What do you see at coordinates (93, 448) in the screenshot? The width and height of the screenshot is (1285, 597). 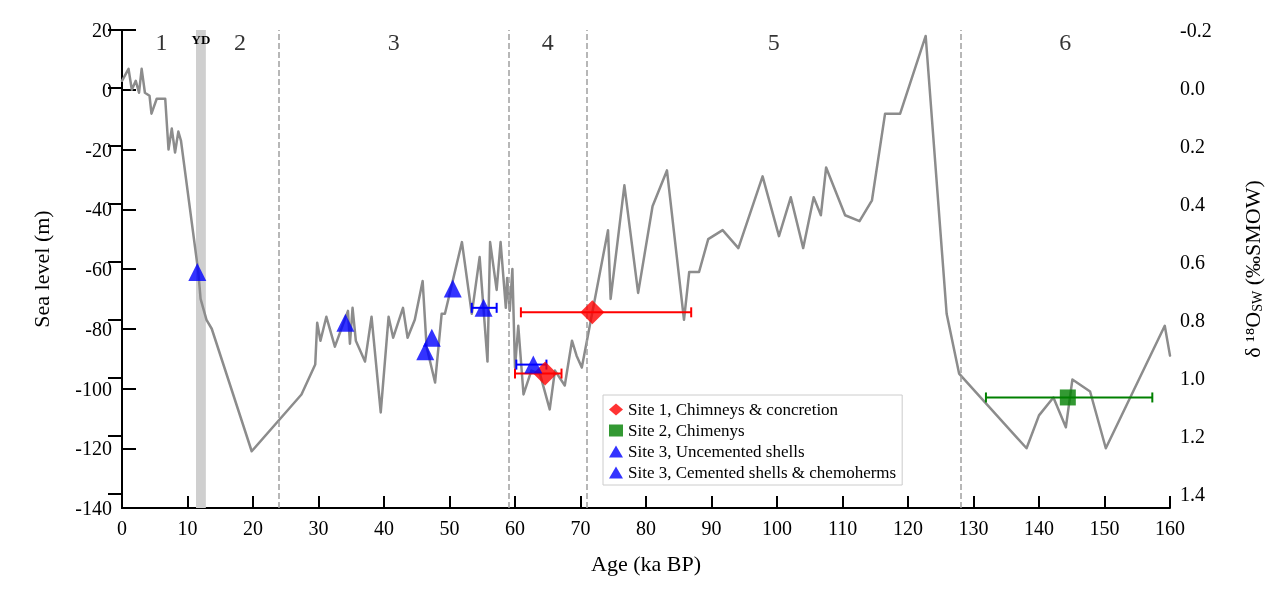 I see `y-tick-label: -120` at bounding box center [93, 448].